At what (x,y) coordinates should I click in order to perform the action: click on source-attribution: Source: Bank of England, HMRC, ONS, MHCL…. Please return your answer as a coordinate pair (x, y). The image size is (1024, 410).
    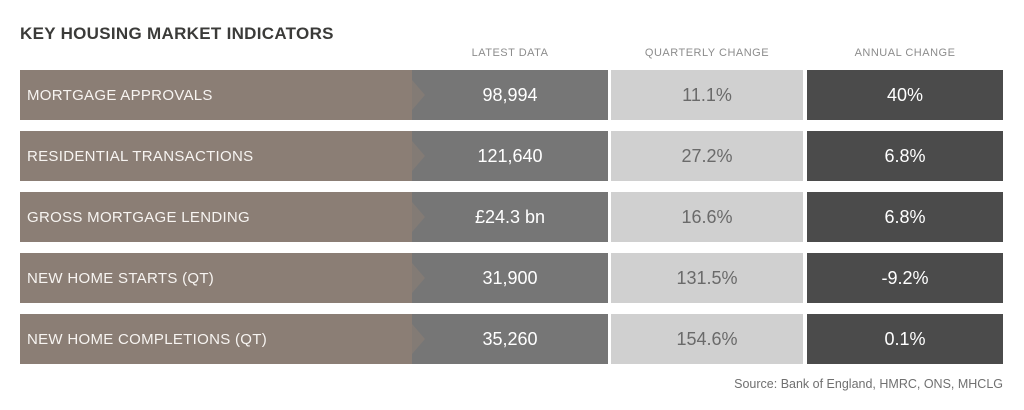
    Looking at the image, I should click on (868, 384).